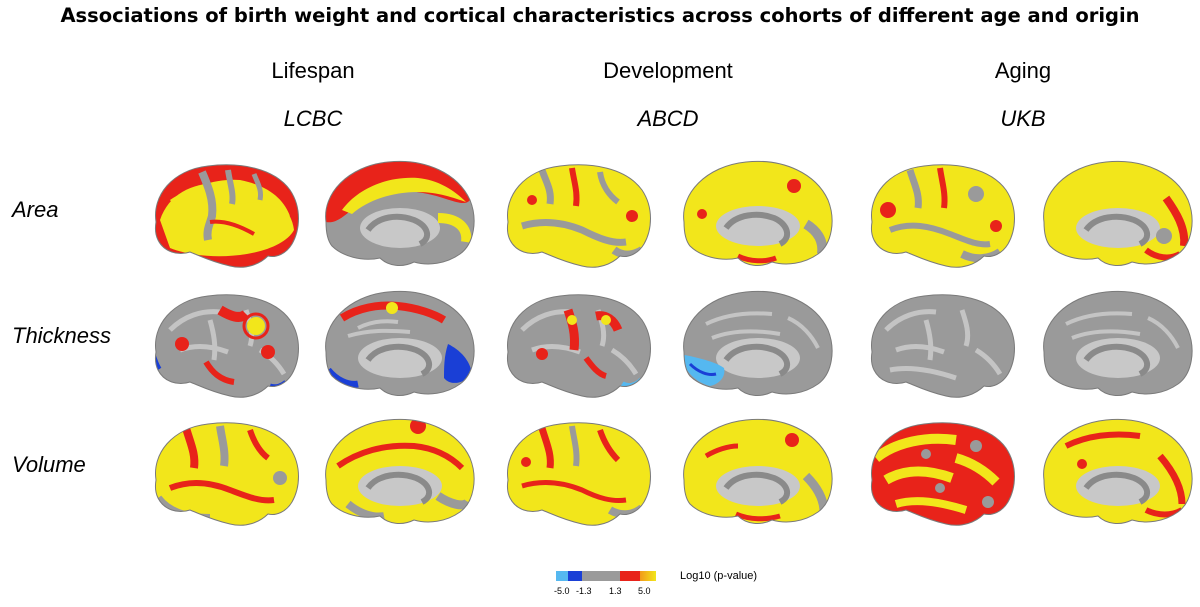  I want to click on brain-volume-lcbc-medial, so click(400, 471).